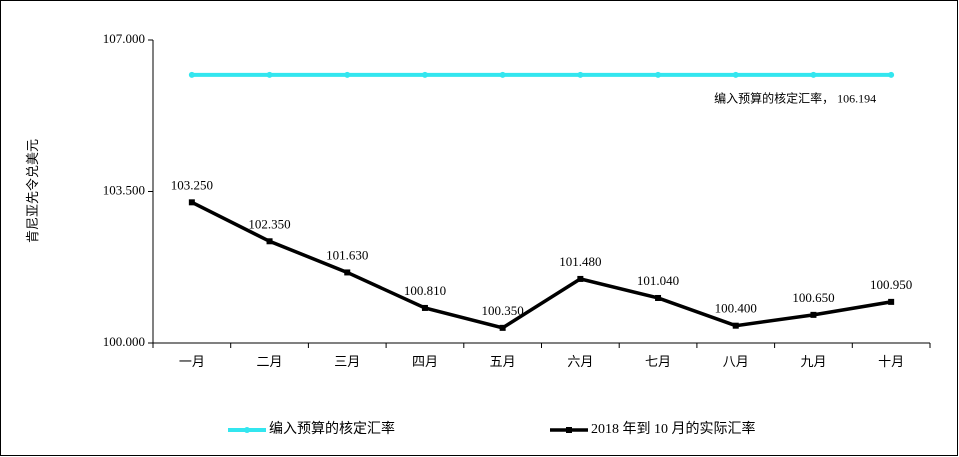  What do you see at coordinates (270, 361) in the screenshot?
I see `x-tick-label: 二月` at bounding box center [270, 361].